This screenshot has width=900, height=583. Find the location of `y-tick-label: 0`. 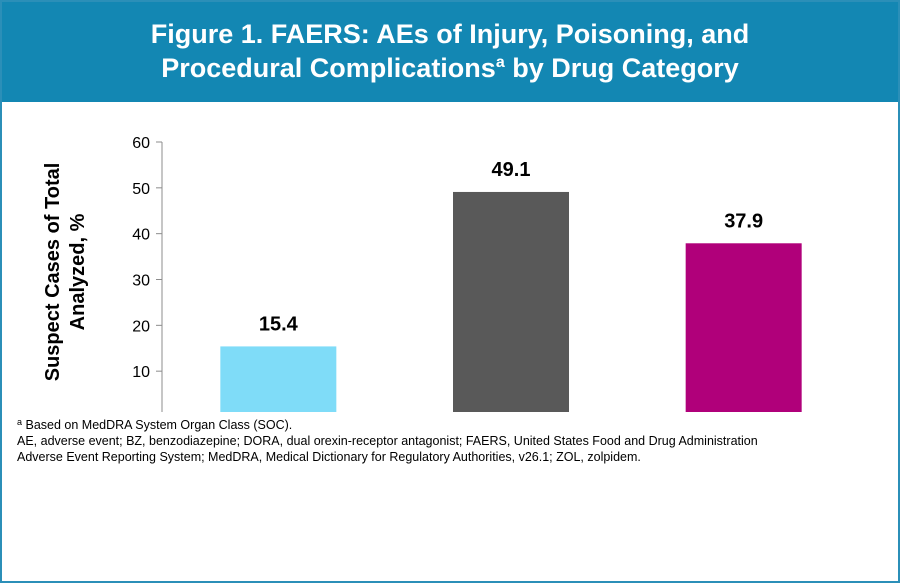

y-tick-label: 0 is located at coordinates (145, 411).